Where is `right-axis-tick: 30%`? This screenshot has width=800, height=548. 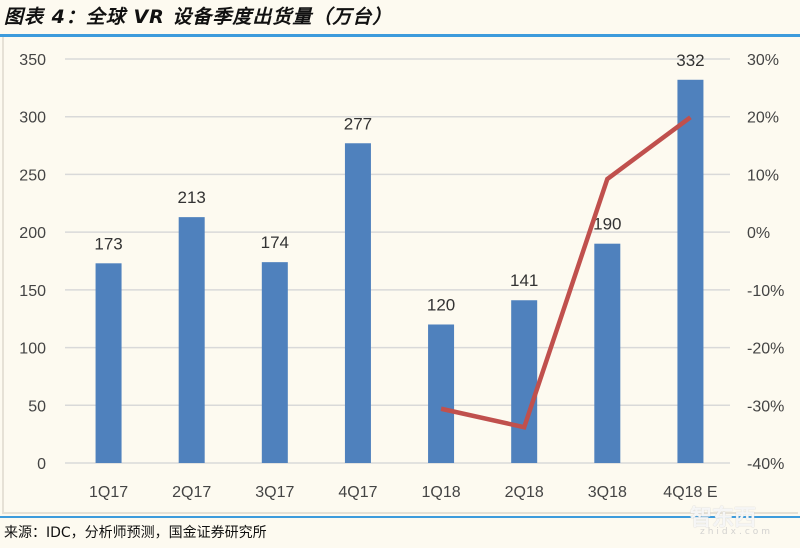
right-axis-tick: 30% is located at coordinates (763, 60).